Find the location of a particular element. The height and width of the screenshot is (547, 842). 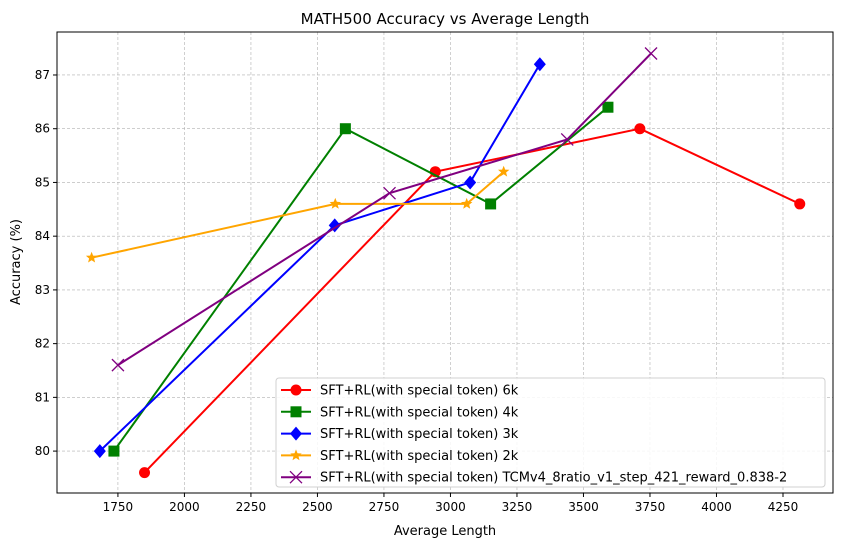

x-tick-label: 2250 is located at coordinates (251, 507).